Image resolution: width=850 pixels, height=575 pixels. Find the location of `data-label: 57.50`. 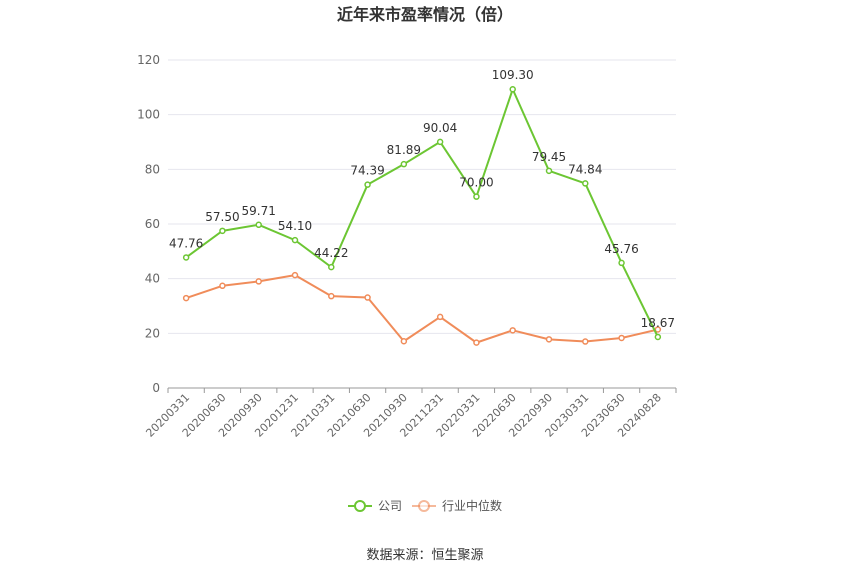

data-label: 57.50 is located at coordinates (222, 217).